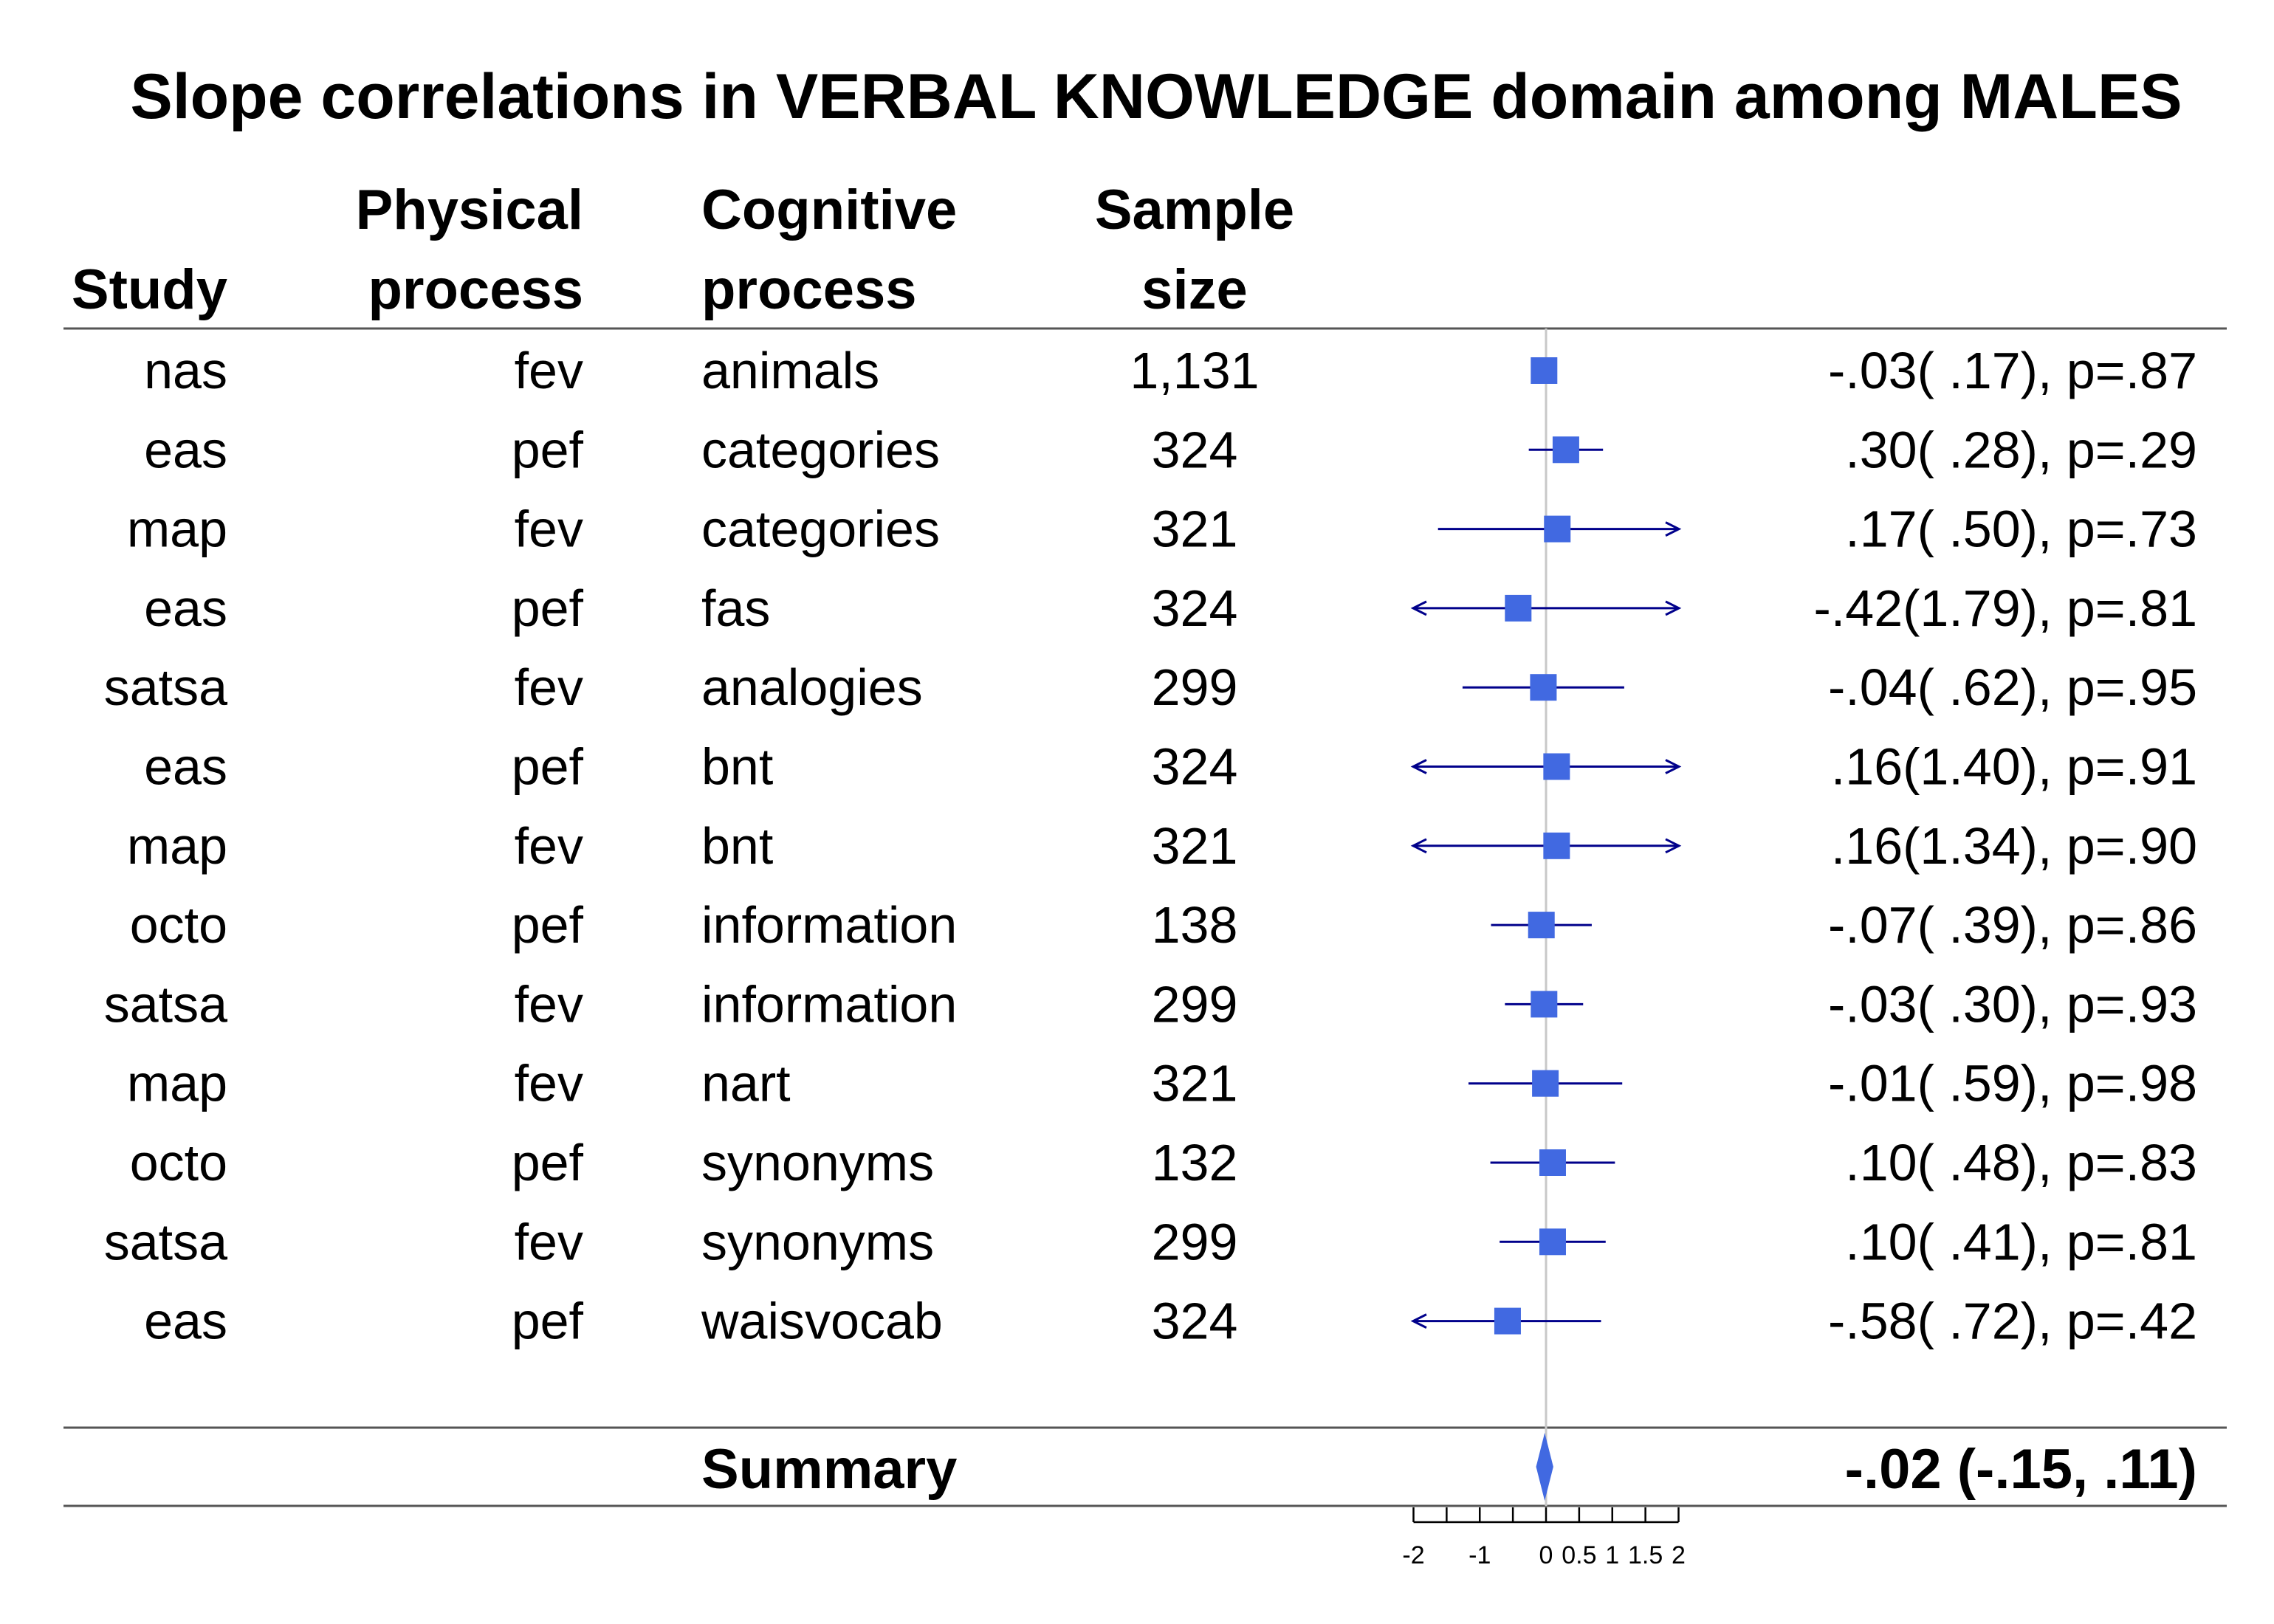 The image size is (2274, 1624). What do you see at coordinates (790, 370) in the screenshot?
I see `cognitive-process-cell: animals` at bounding box center [790, 370].